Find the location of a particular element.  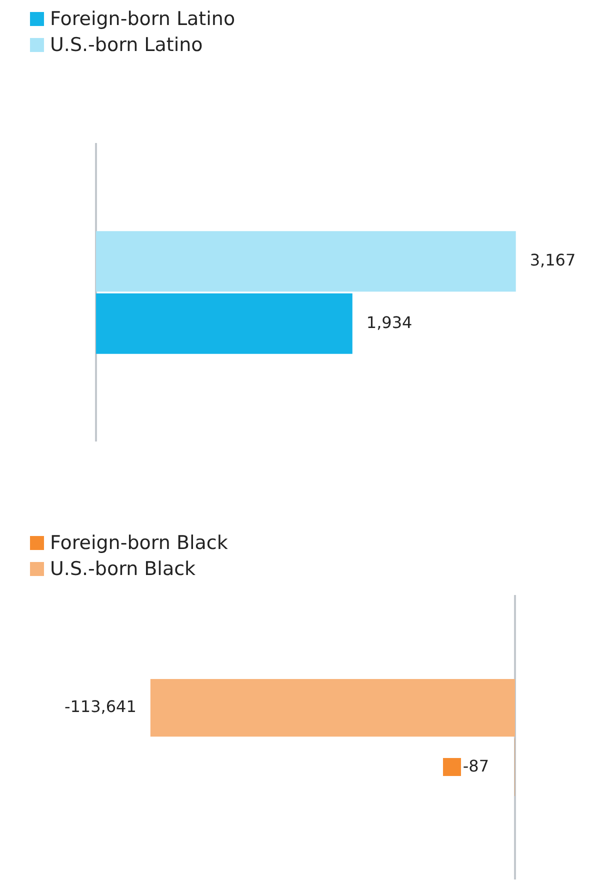

legend-label: Foreign-born Latino is located at coordinates (143, 19).